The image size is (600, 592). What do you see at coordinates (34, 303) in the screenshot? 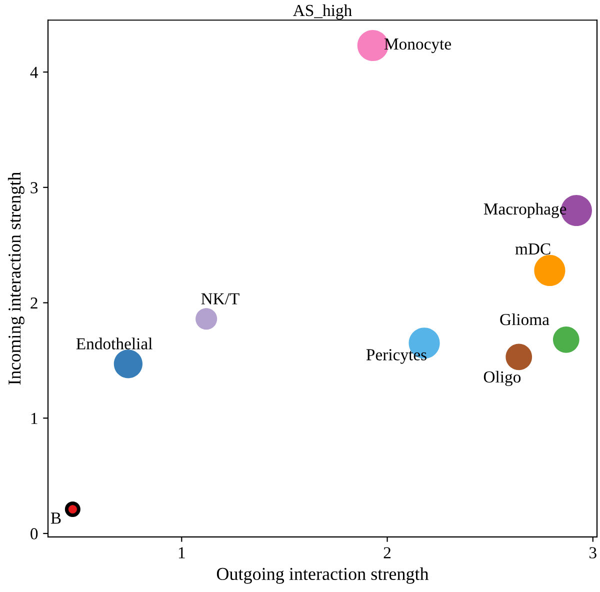
I see `y-tick-label: 2` at bounding box center [34, 303].